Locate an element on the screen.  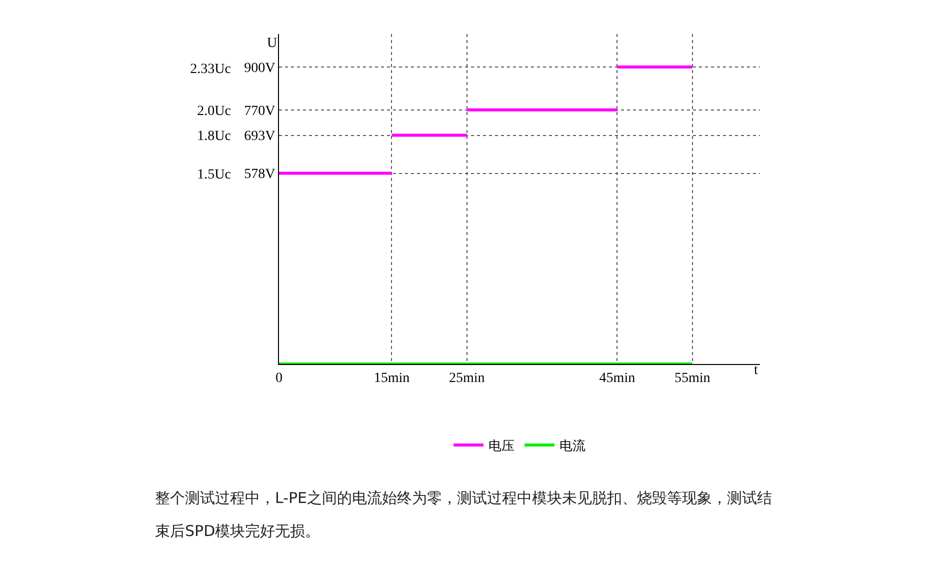
y-tick-label: 693V is located at coordinates (260, 136).